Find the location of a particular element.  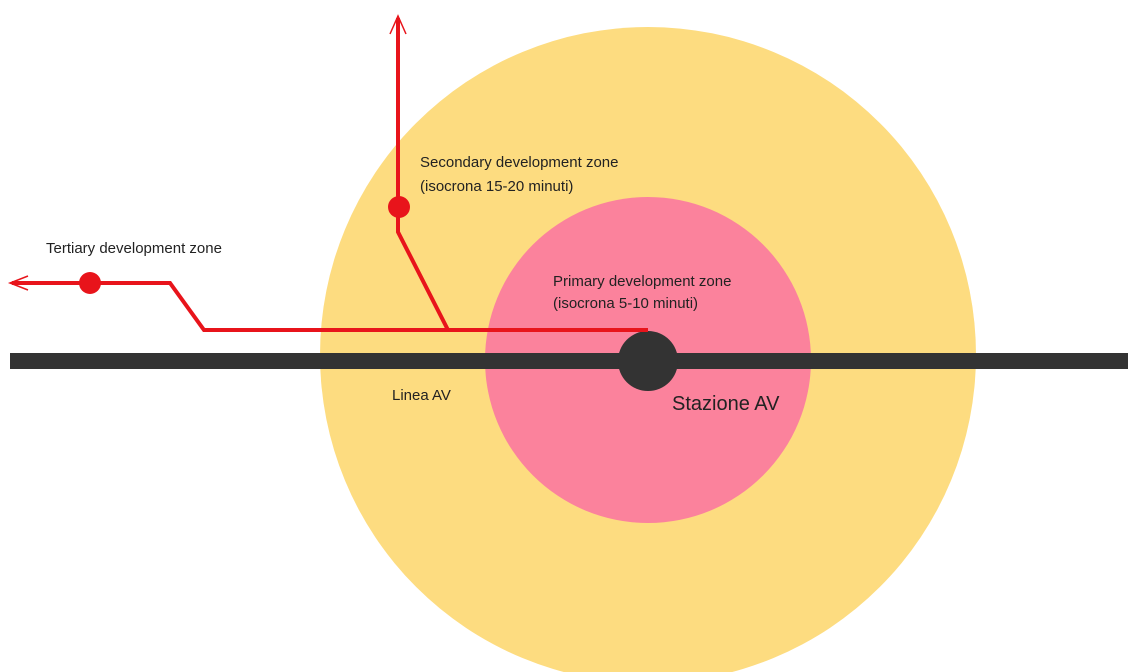

secondary-link is located at coordinates (522, 175).